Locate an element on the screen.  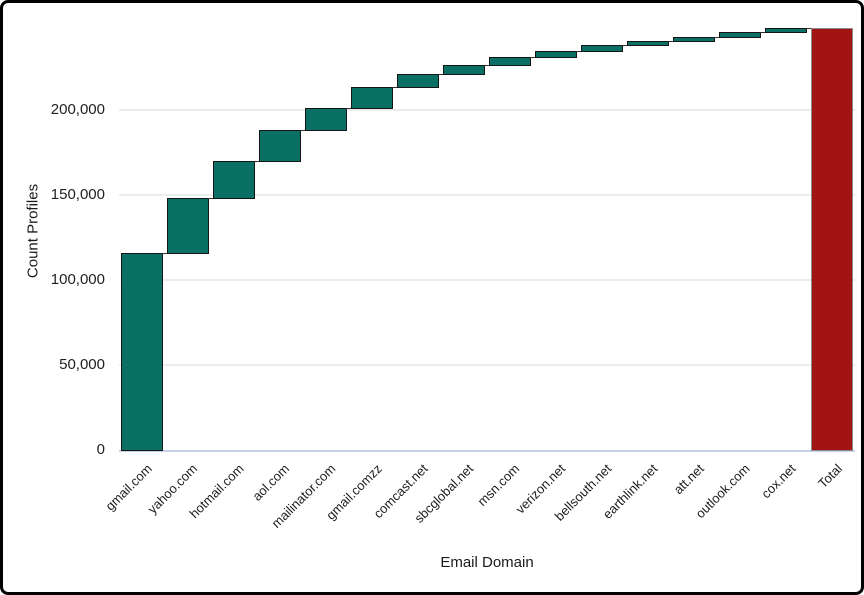
bar-yahoo.com is located at coordinates (188, 226).